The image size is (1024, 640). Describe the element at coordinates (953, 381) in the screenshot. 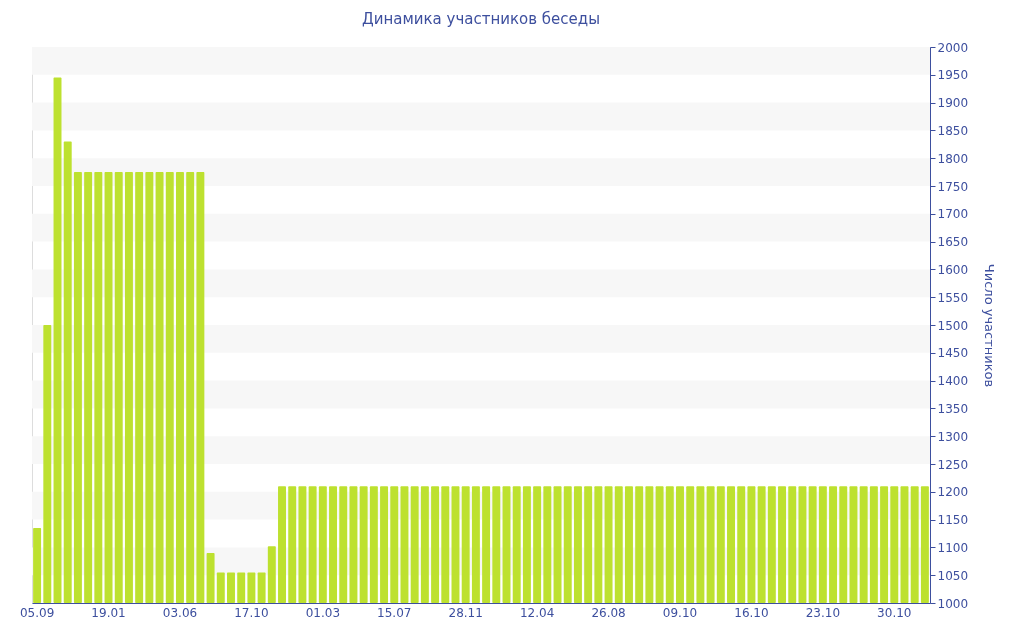

I see `y-tick-label: 1400` at that location.